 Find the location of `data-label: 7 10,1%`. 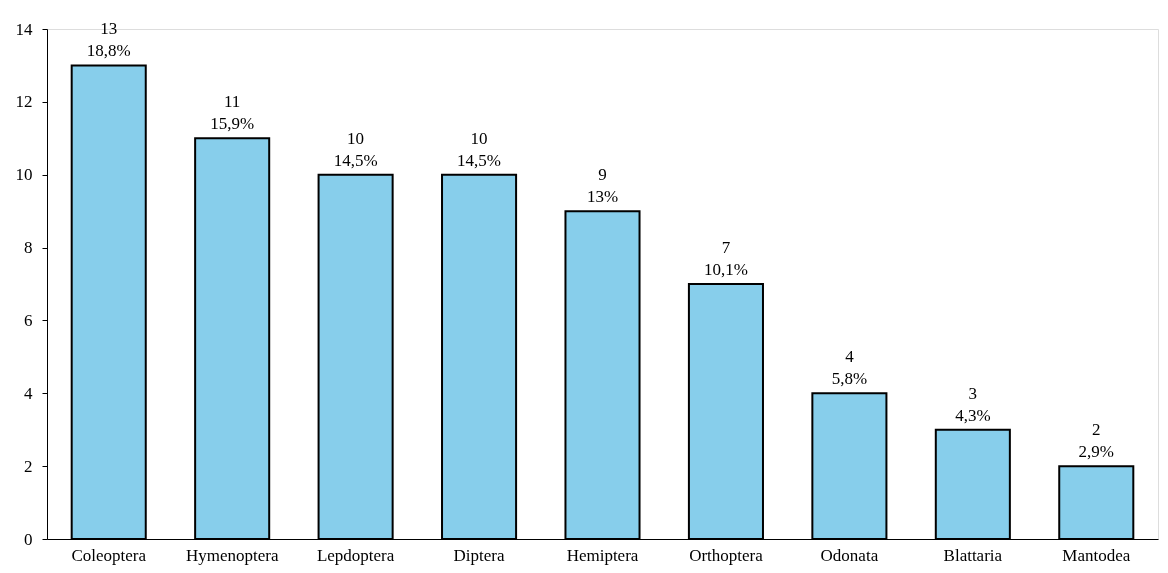

data-label: 7 10,1% is located at coordinates (725, 258).